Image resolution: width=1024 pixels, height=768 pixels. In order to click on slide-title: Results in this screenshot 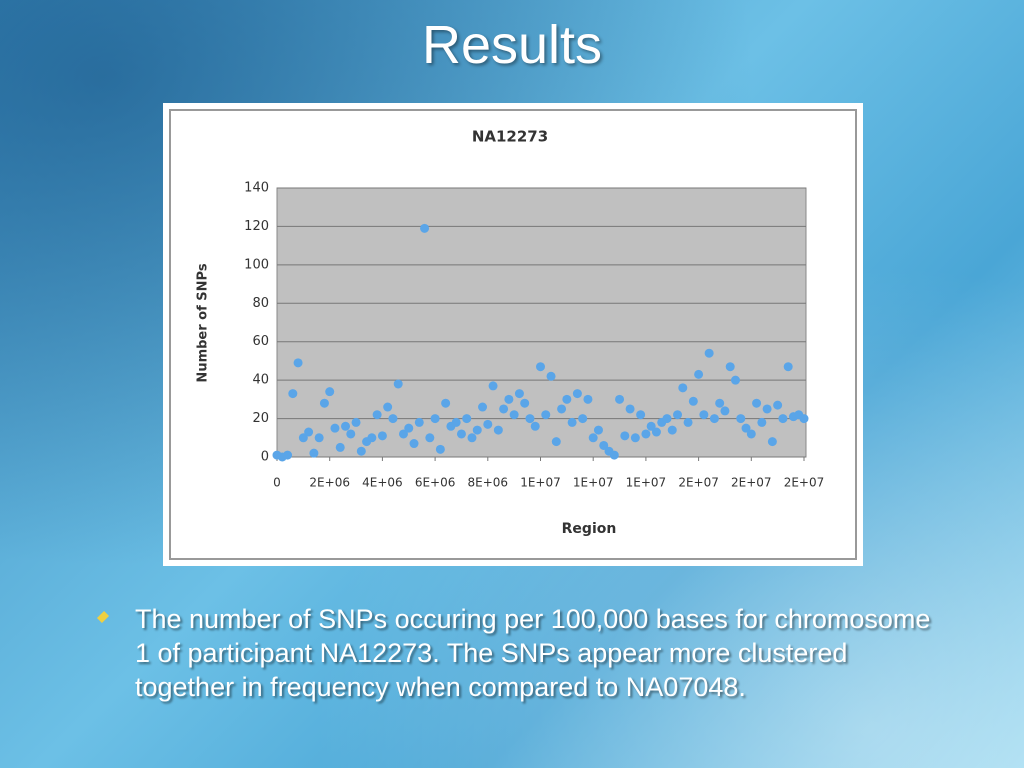, I will do `click(512, 45)`.